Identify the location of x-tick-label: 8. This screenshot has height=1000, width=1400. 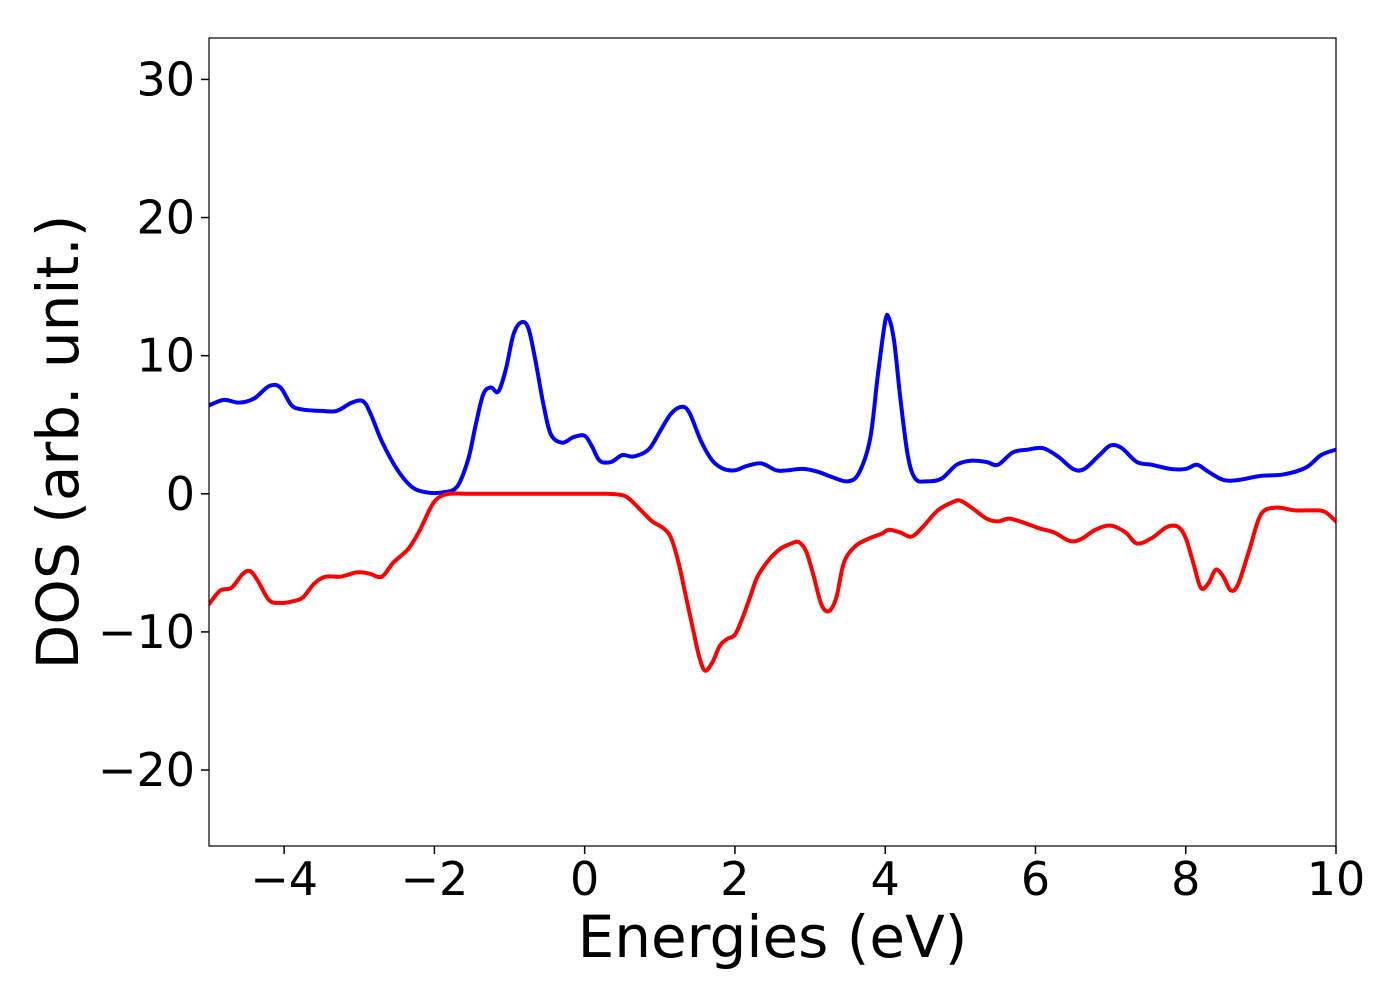
(1185, 879).